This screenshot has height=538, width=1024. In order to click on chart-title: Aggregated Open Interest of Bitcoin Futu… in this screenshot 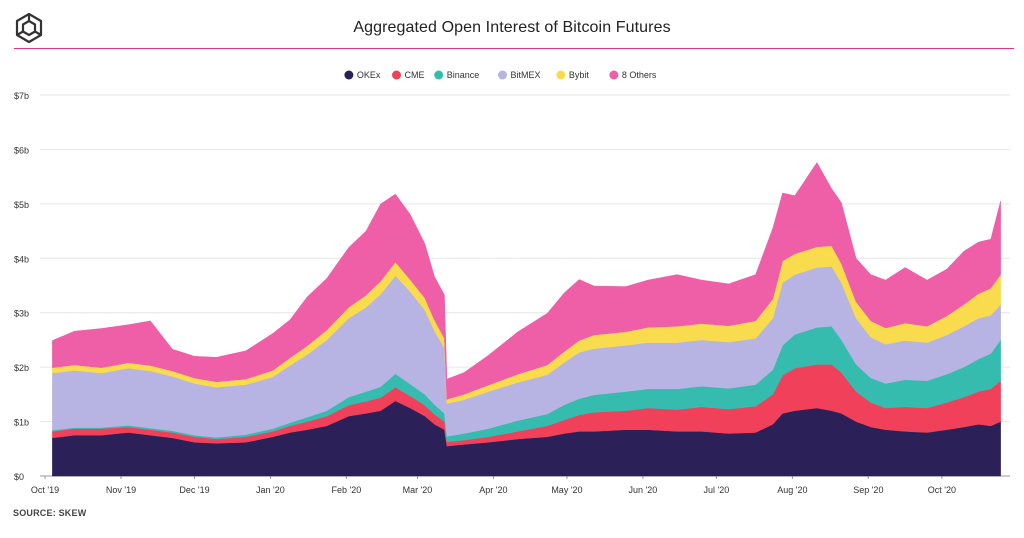, I will do `click(512, 27)`.